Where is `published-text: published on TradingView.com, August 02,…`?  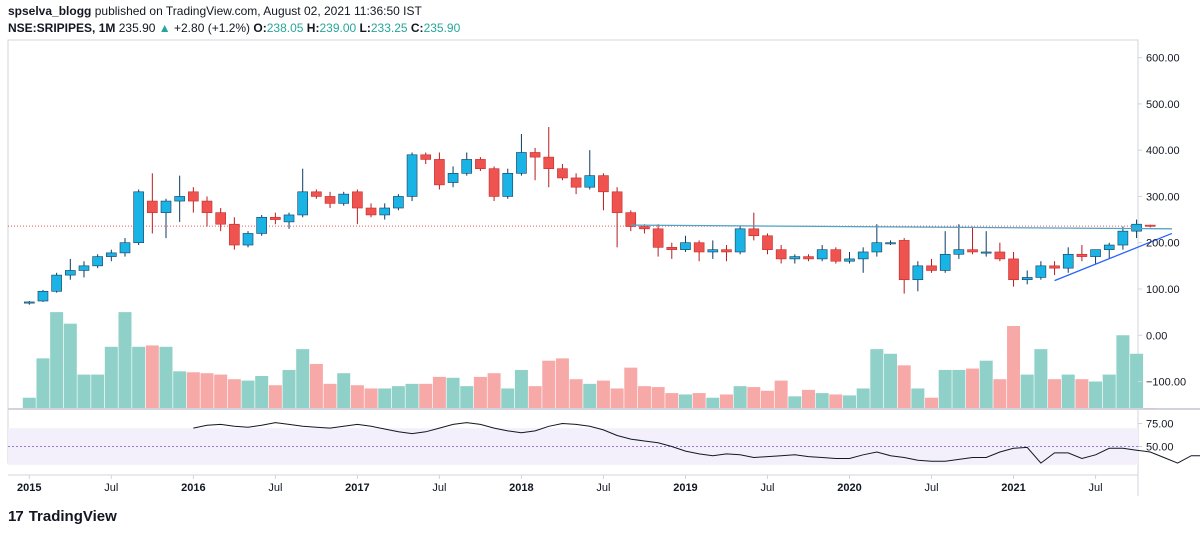 published-text: published on TradingView.com, August 02,… is located at coordinates (258, 11).